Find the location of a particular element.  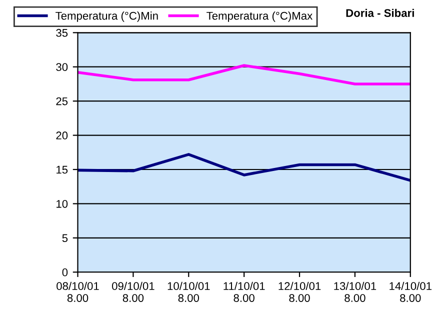

legend-label: Temperatura (°C)Max is located at coordinates (259, 17).